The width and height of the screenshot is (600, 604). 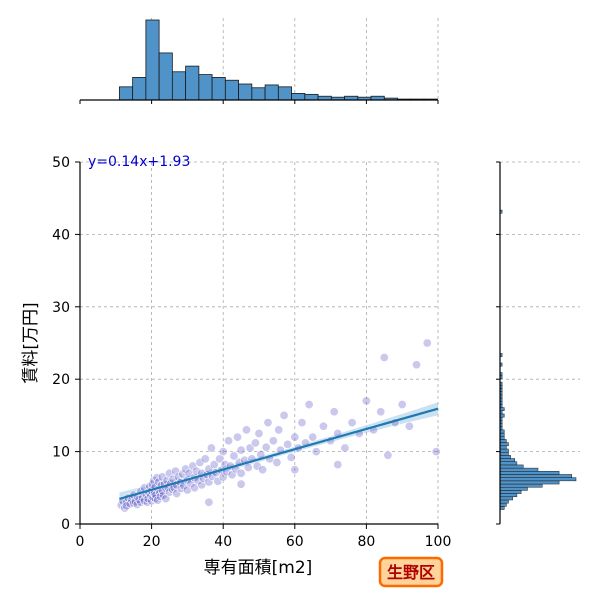 I want to click on district-badge: 生野区, so click(x=411, y=572).